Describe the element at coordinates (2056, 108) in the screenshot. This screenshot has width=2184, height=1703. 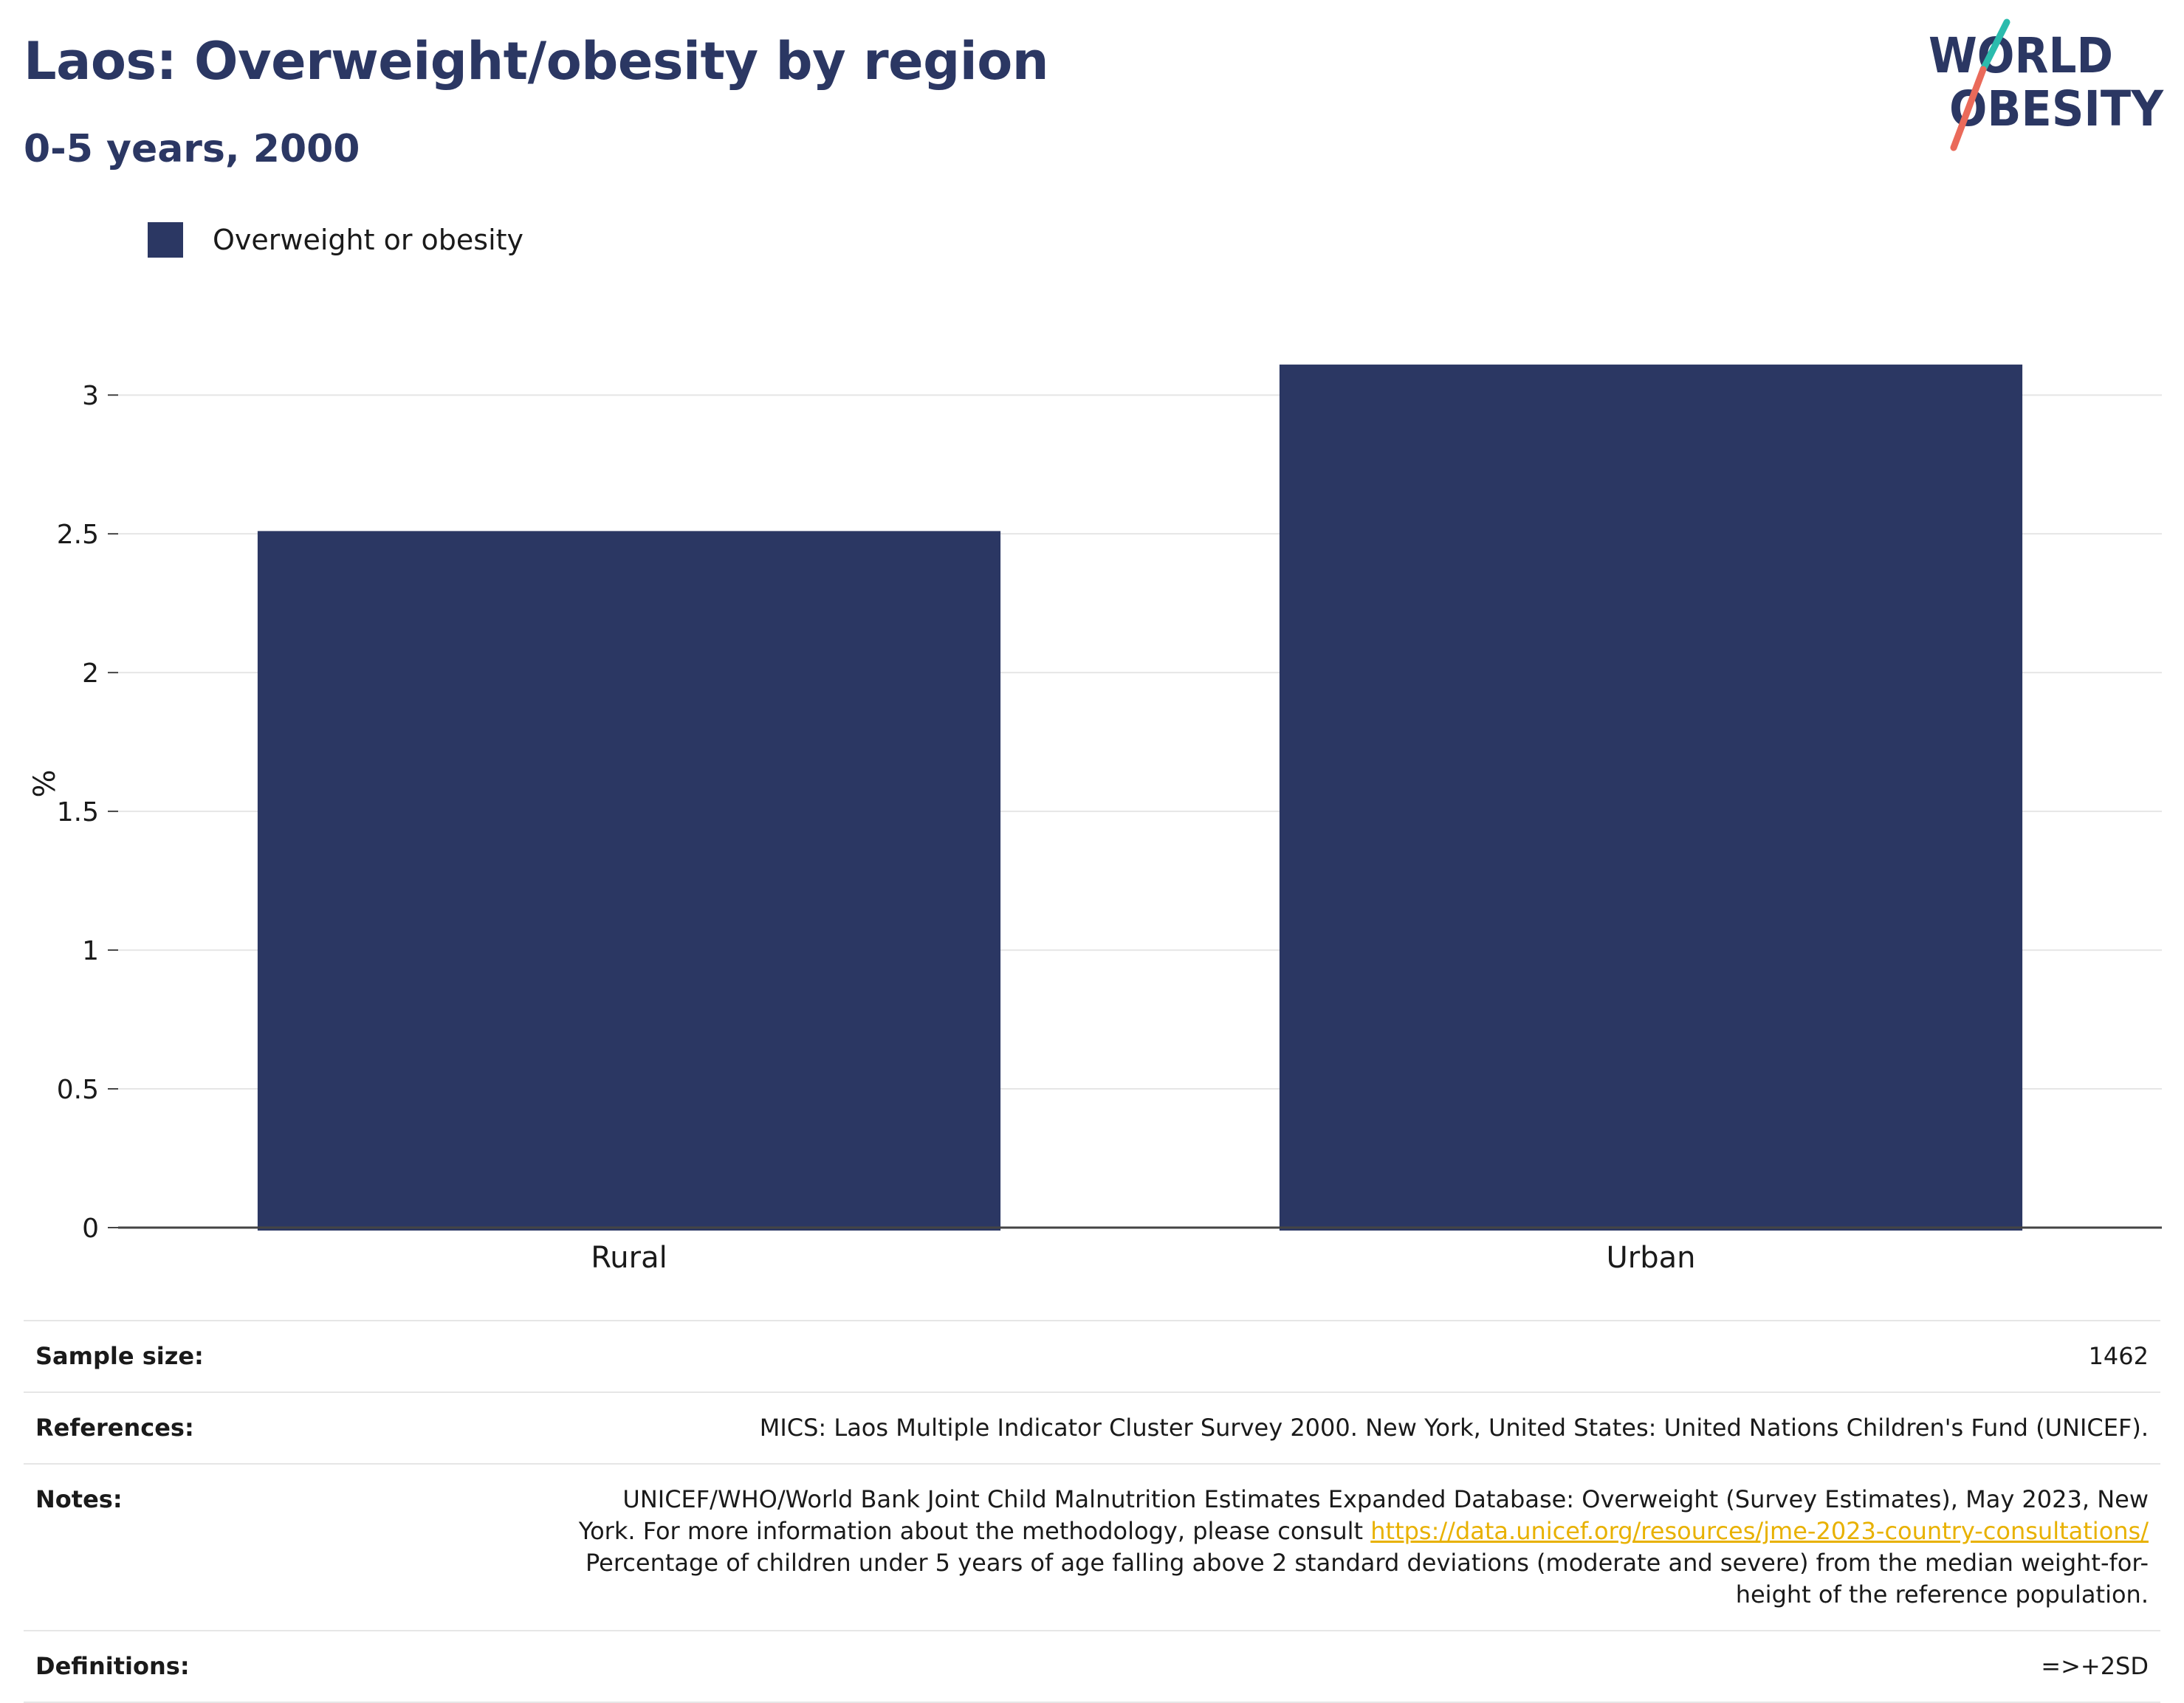
I see `logo-line2: OBESITY` at that location.